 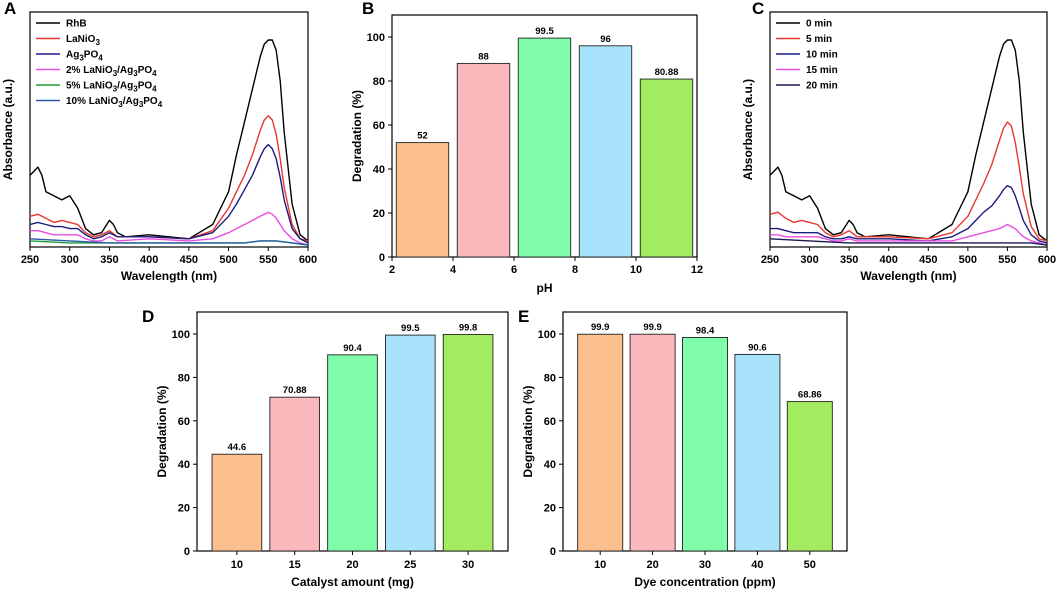 I want to click on data-label-5: 68.86, so click(x=810, y=395).